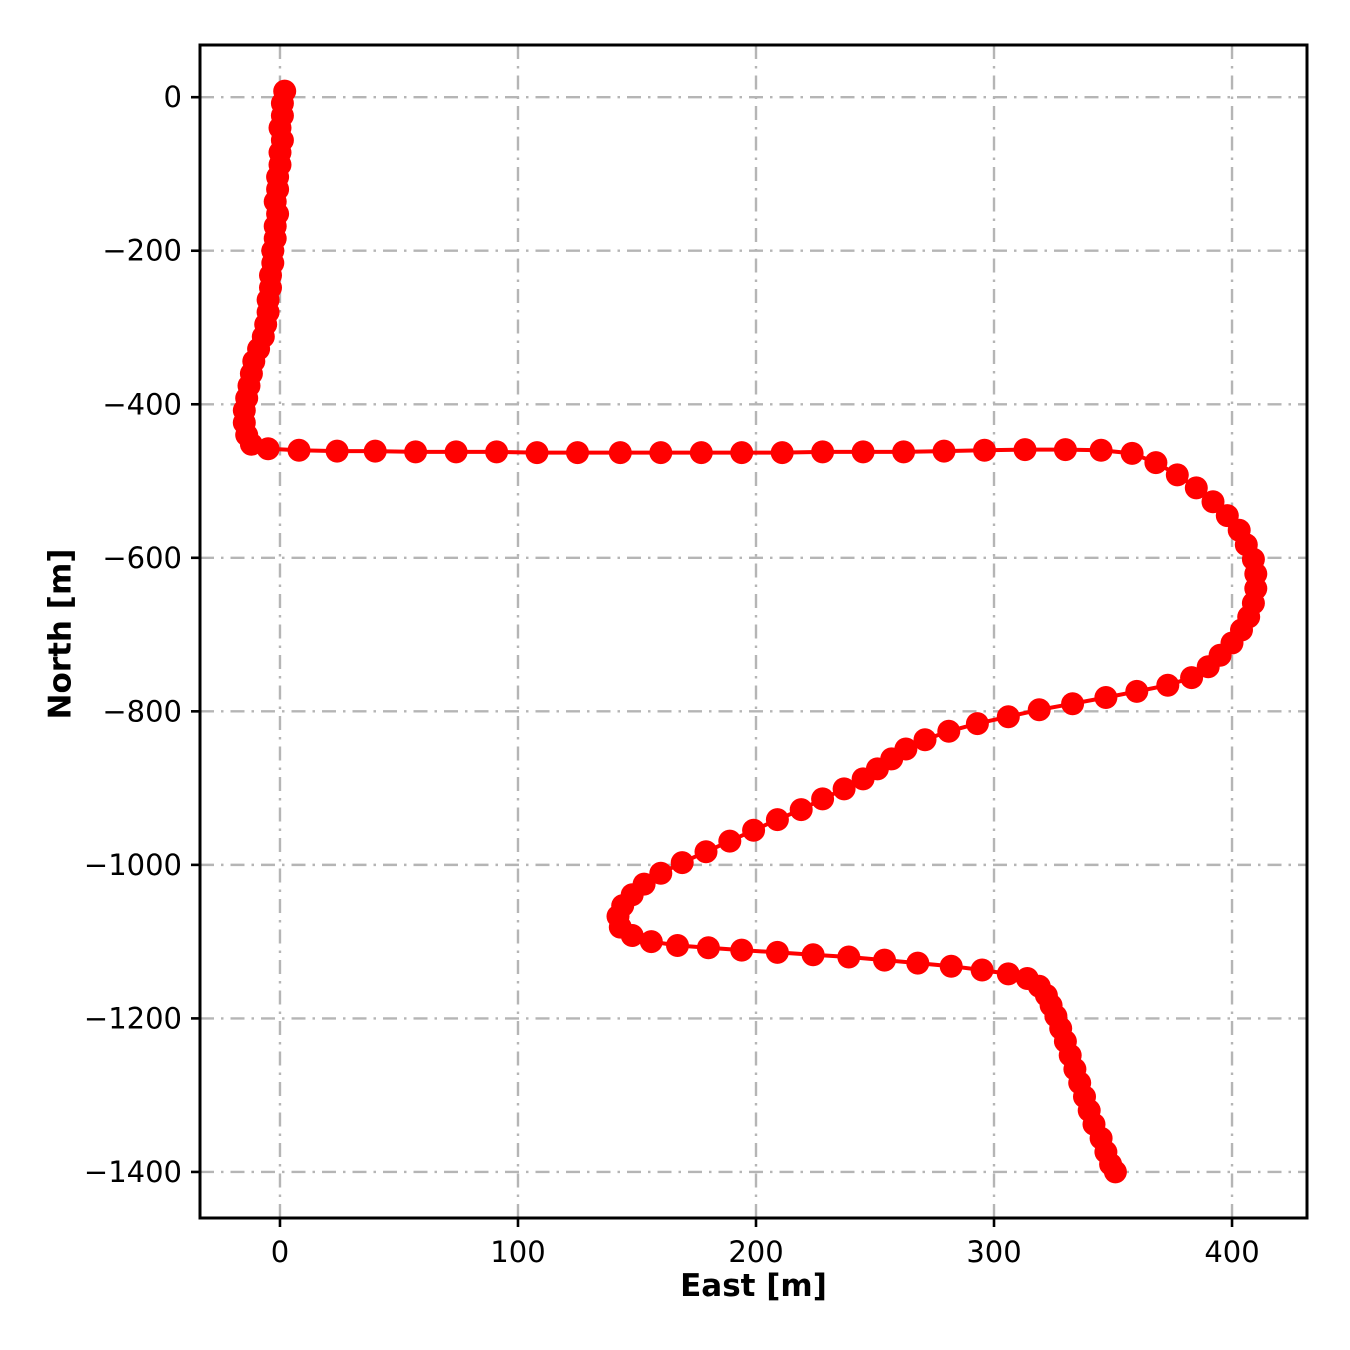 This screenshot has height=1350, width=1350. I want to click on svg-text: −1000, so click(133, 865).